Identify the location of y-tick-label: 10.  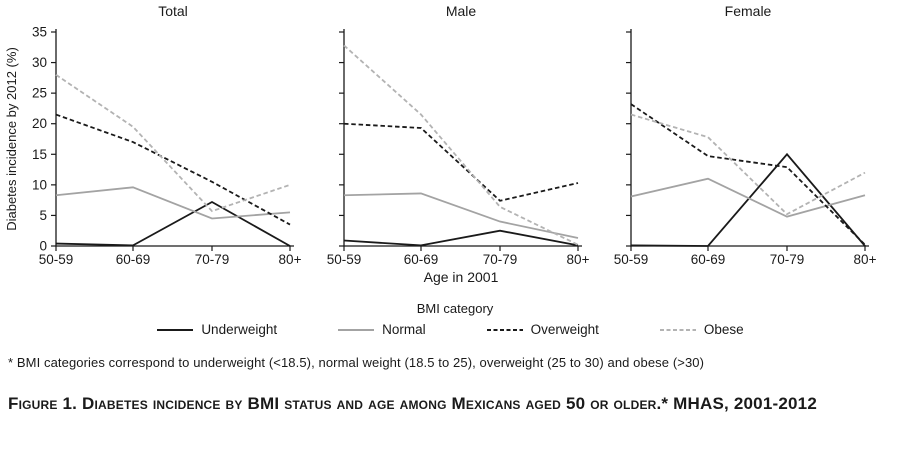
(39, 184).